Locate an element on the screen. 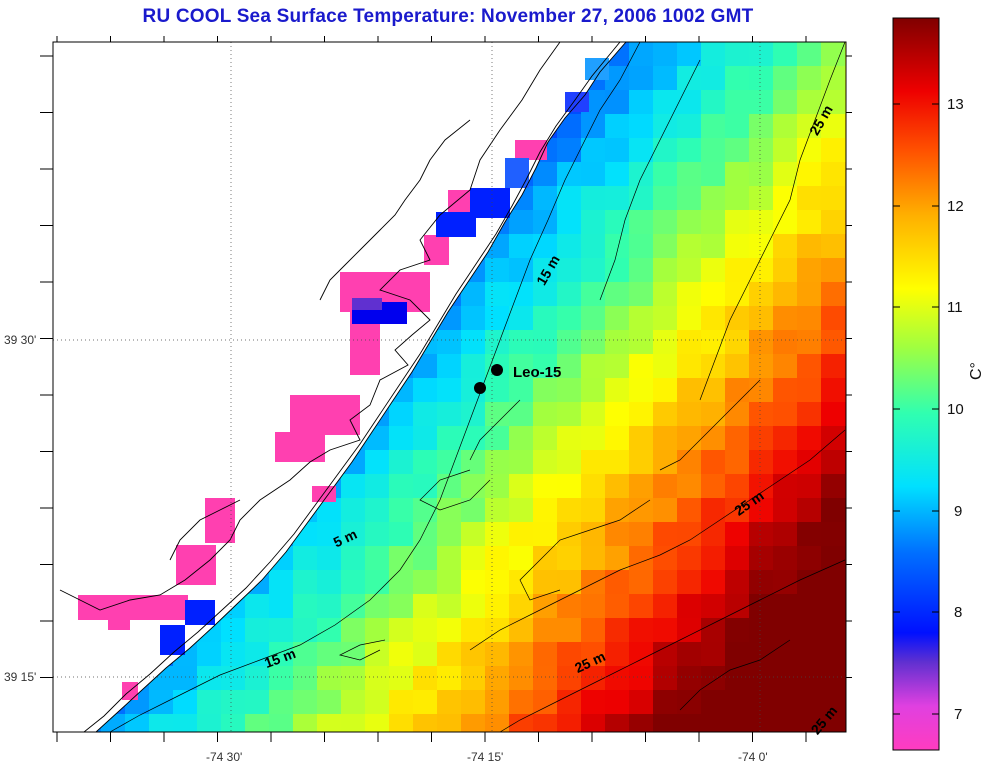 The image size is (998, 768). colorbar-unit: C° is located at coordinates (976, 371).